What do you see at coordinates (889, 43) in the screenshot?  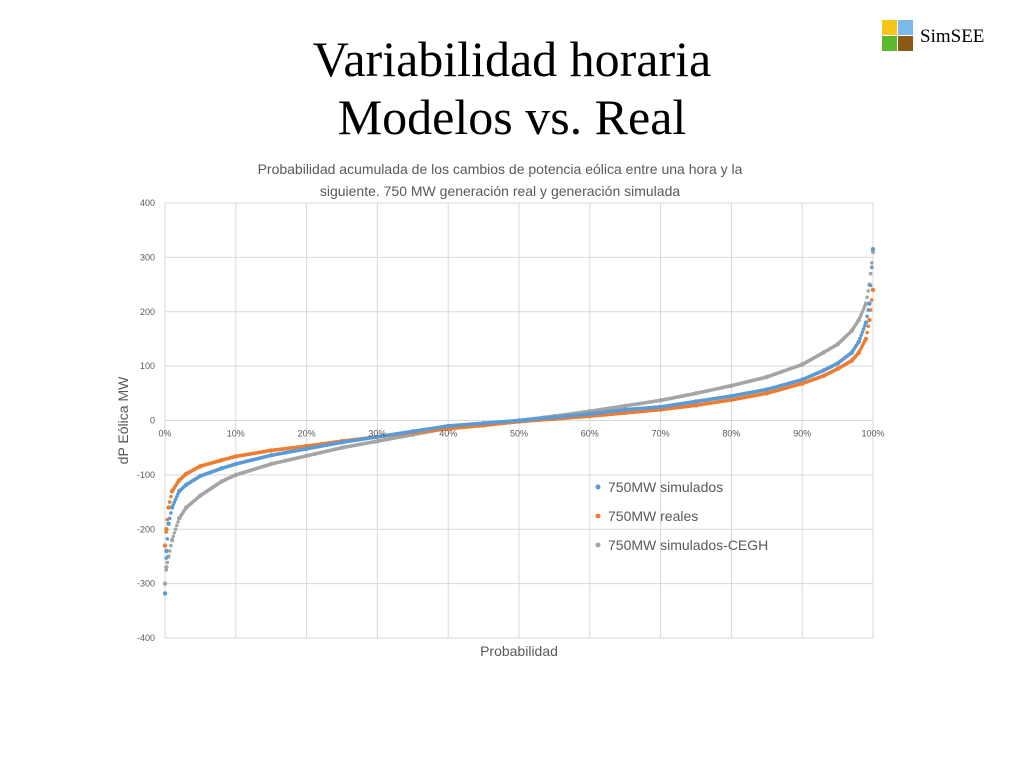 I see `logo-square-green` at bounding box center [889, 43].